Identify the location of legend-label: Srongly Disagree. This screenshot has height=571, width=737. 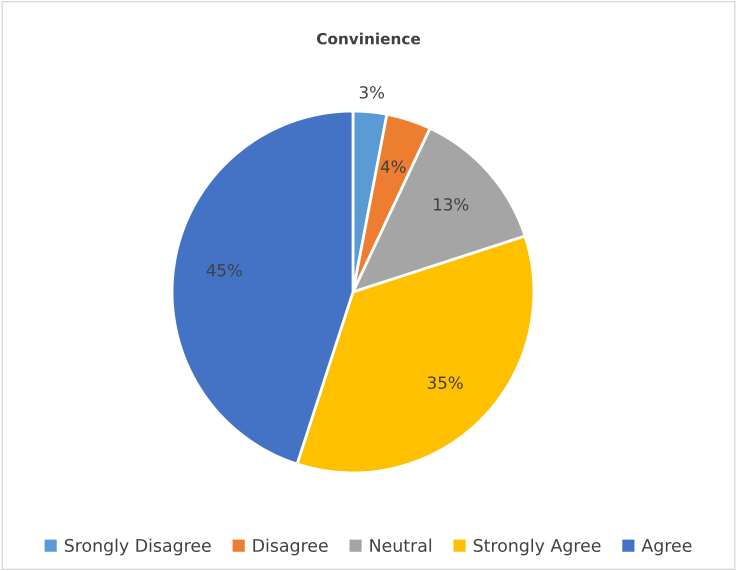
(137, 547).